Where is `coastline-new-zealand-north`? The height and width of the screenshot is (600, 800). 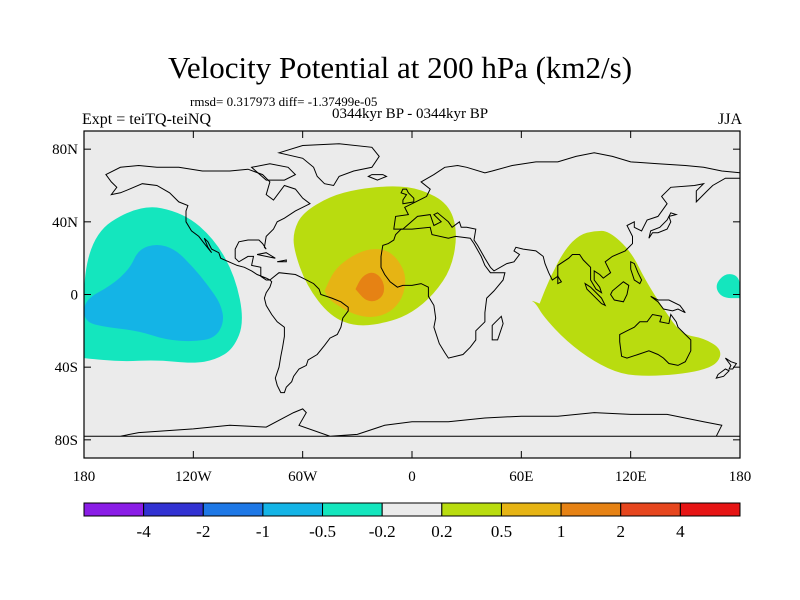 coastline-new-zealand-north is located at coordinates (731, 363).